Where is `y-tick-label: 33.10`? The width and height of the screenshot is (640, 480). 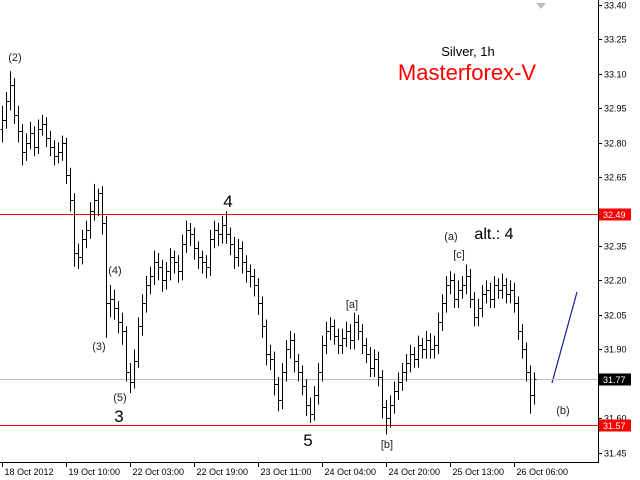
y-tick-label: 33.10 is located at coordinates (615, 75).